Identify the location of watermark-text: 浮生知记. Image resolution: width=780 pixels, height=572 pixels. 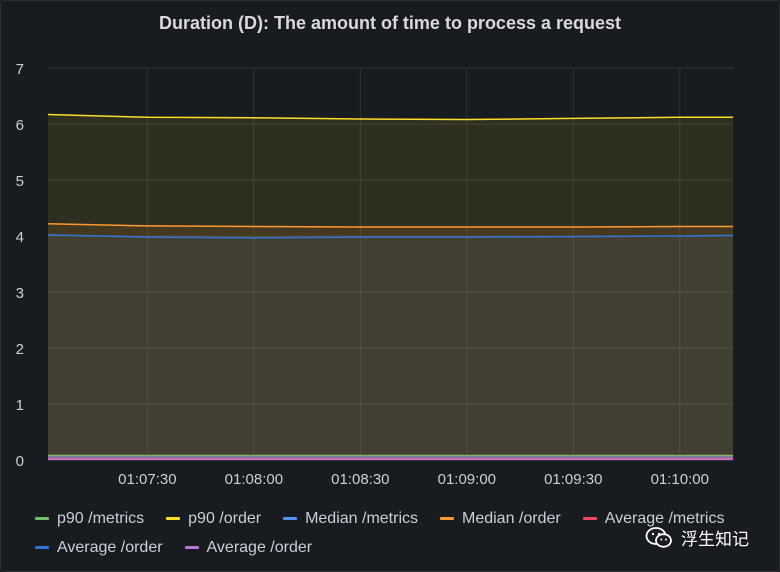
(715, 539).